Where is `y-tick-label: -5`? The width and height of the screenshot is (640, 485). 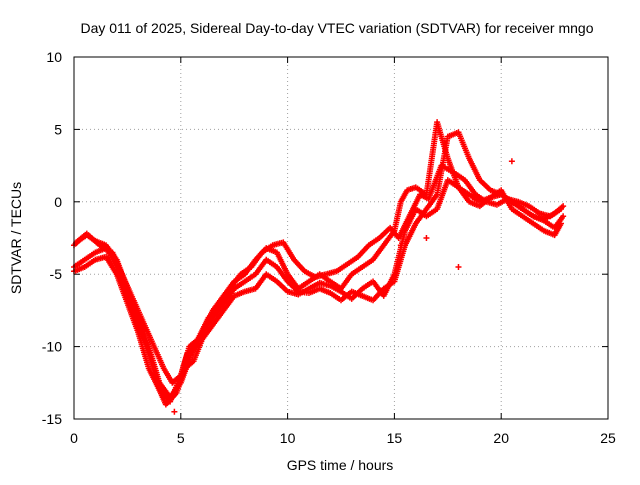 y-tick-label: -5 is located at coordinates (56, 274).